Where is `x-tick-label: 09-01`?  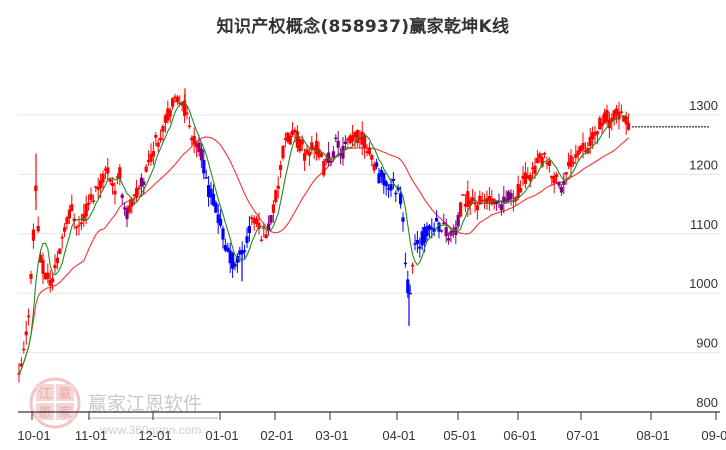
x-tick-label: 09-01 is located at coordinates (713, 435).